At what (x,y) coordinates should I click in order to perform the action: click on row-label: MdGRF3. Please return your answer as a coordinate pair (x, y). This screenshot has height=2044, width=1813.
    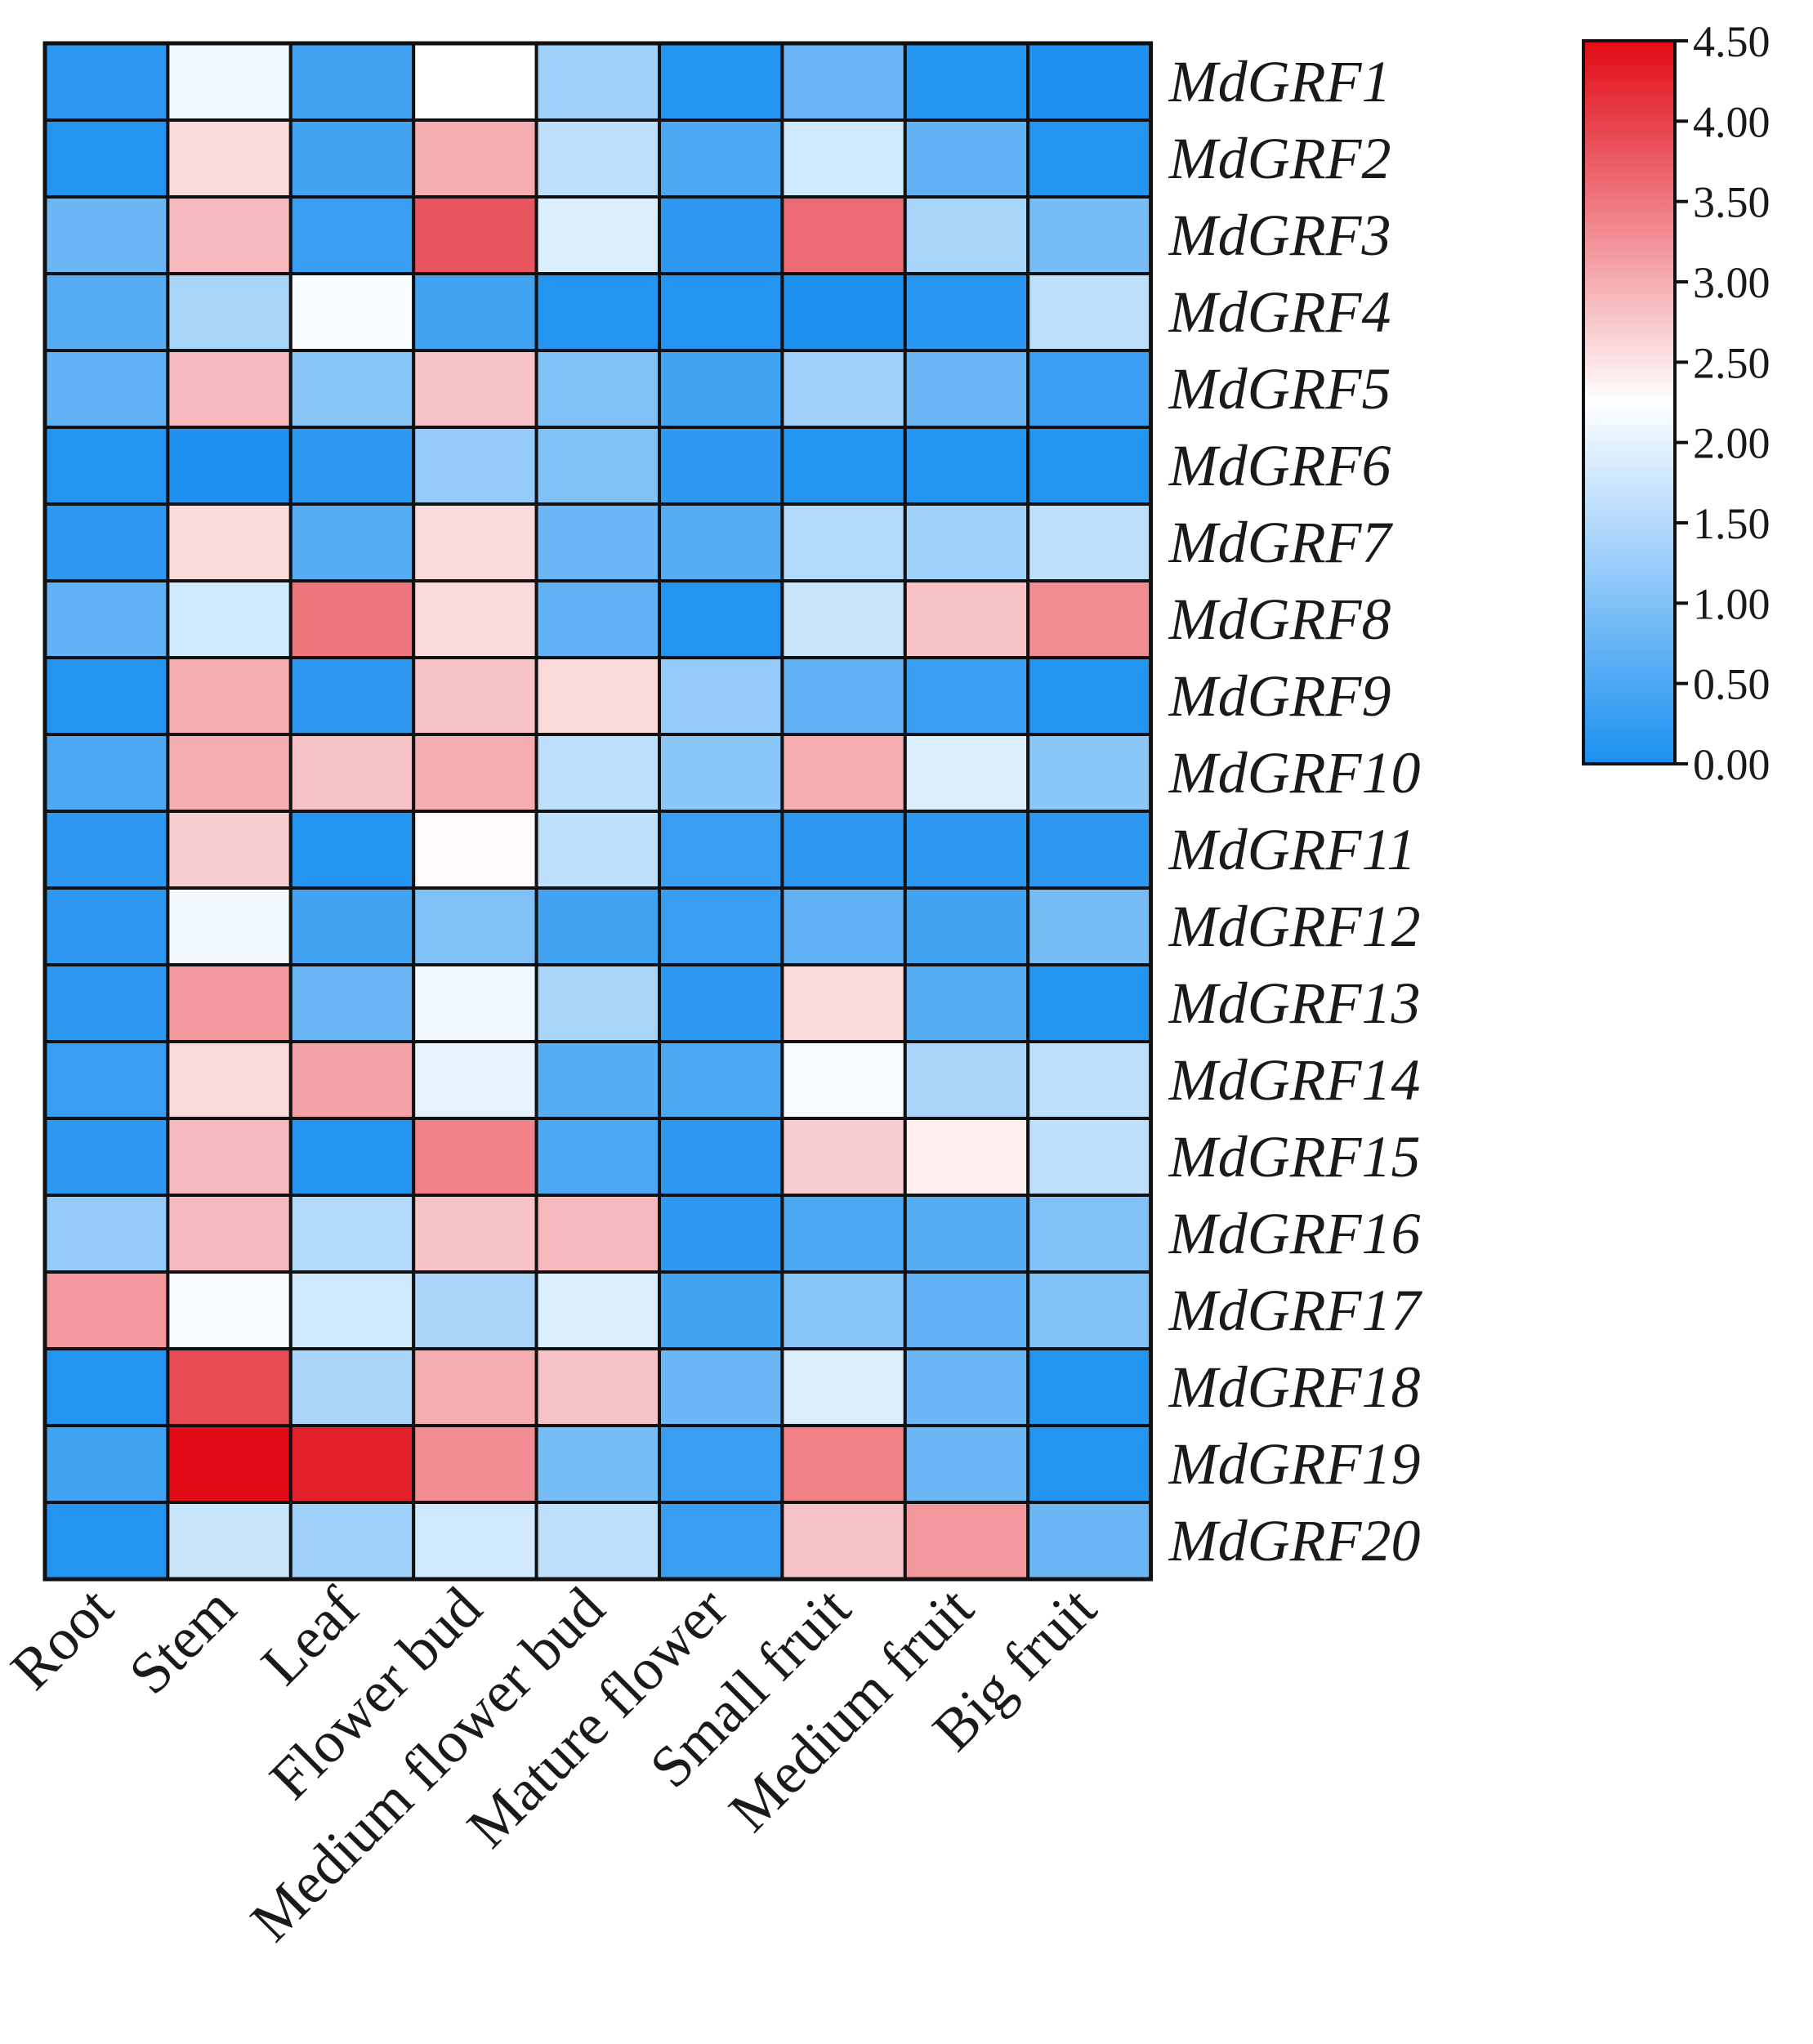
    Looking at the image, I should click on (1279, 235).